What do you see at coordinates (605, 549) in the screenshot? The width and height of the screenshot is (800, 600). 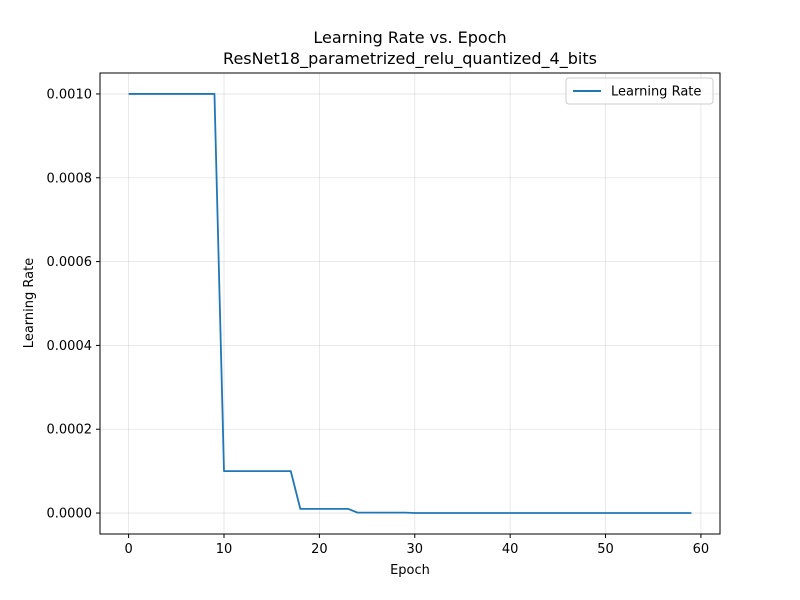 I see `x-tick-label: 50` at bounding box center [605, 549].